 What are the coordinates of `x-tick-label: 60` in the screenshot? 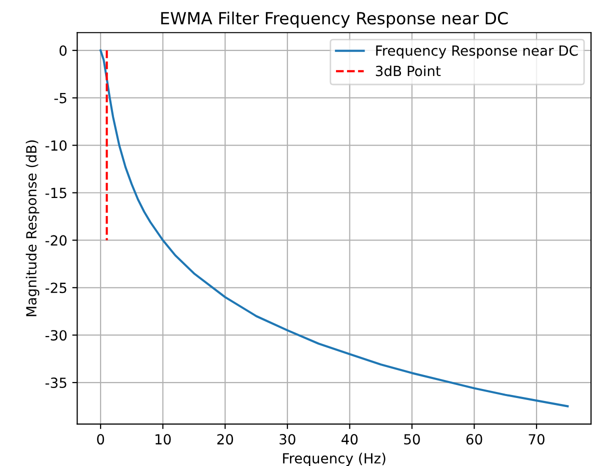 It's located at (474, 439).